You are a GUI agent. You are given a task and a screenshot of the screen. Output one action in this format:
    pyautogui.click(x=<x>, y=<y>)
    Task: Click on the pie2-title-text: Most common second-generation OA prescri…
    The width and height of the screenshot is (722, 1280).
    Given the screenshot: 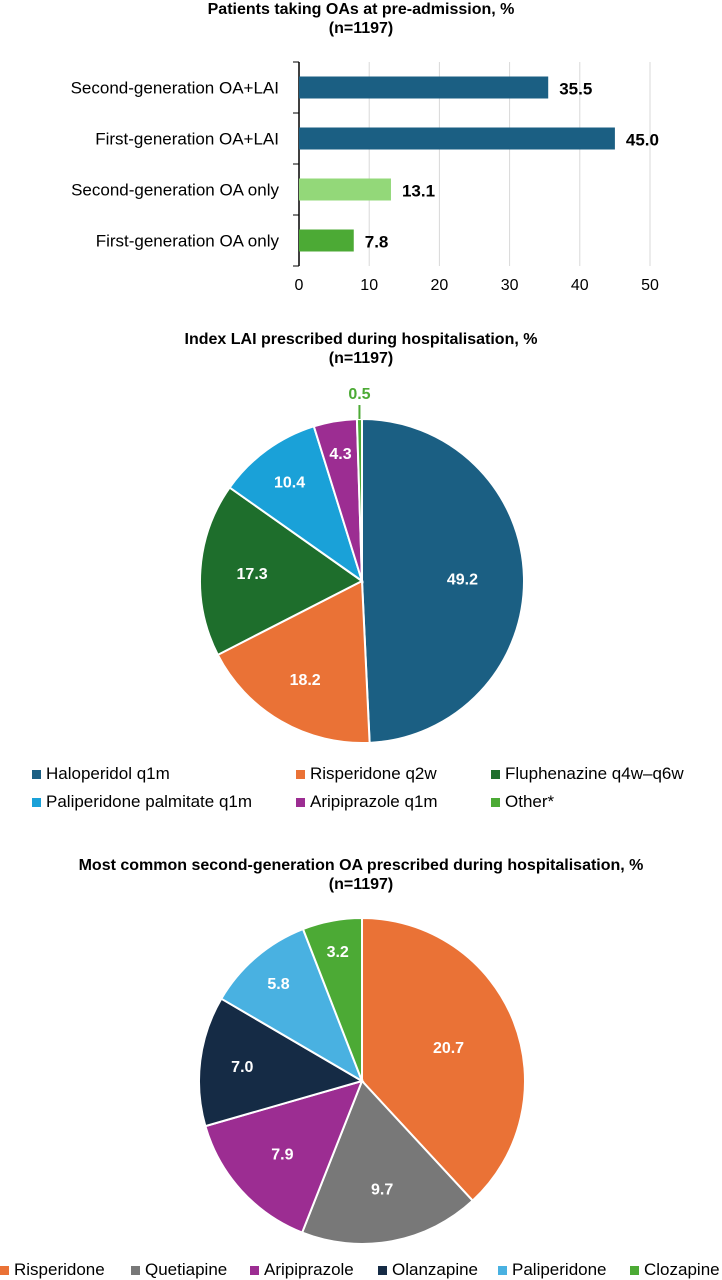 What is the action you would take?
    pyautogui.click(x=361, y=865)
    